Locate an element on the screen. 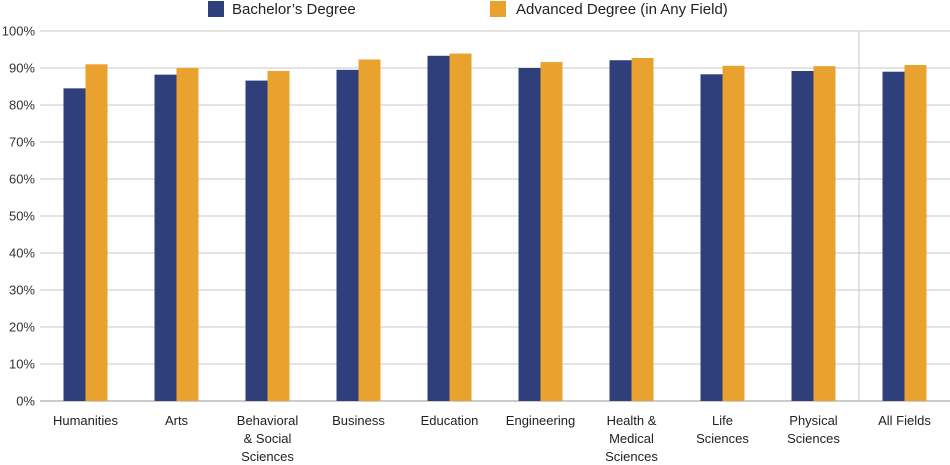  y-tick-label: 60% is located at coordinates (22, 179).